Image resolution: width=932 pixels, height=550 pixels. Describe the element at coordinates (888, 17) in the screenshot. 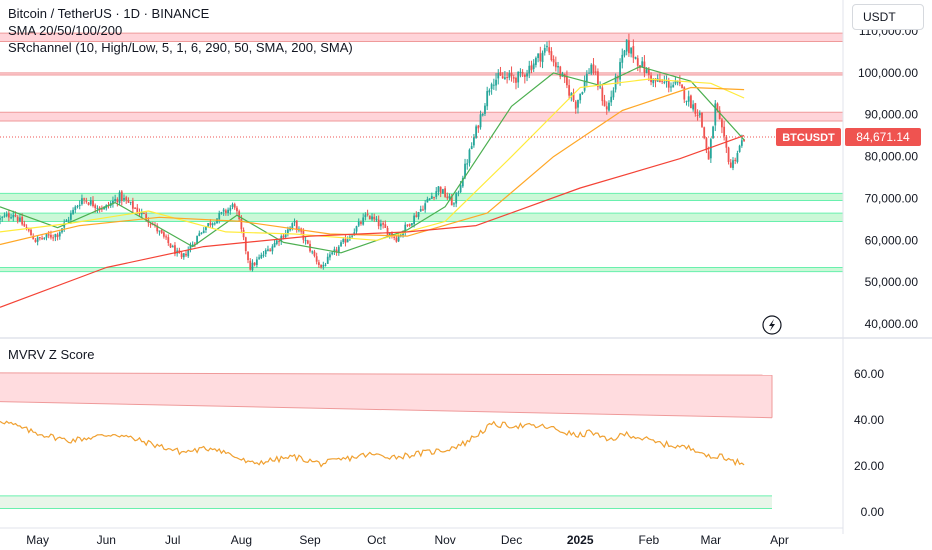

I see `currency-button: USDT` at that location.